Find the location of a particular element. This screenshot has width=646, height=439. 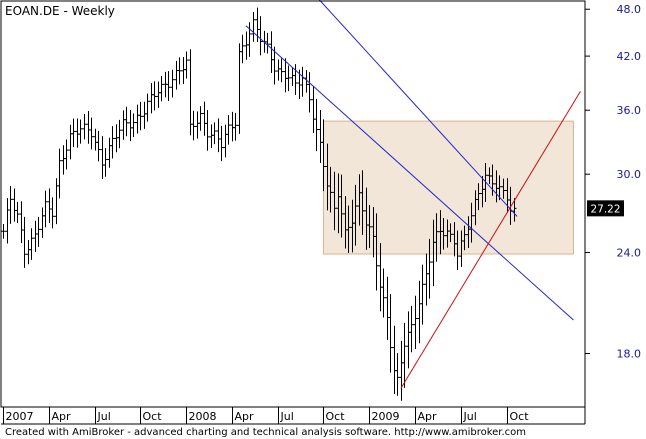

y-tick-label: 24.0 is located at coordinates (629, 253).